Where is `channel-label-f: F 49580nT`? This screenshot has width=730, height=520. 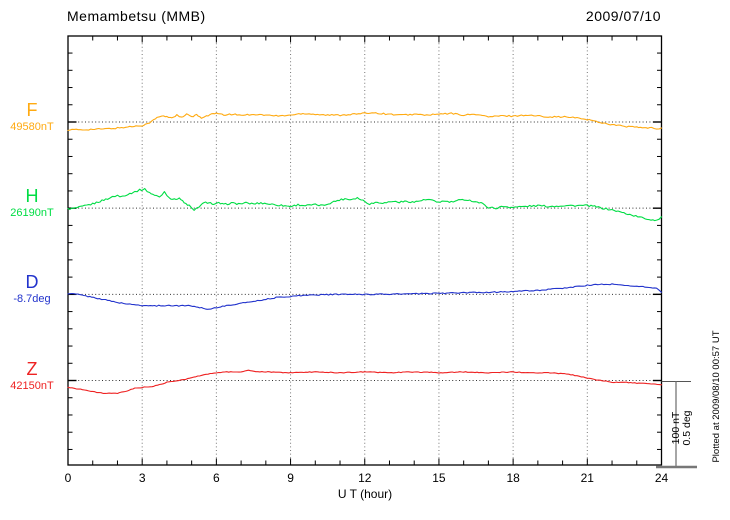
channel-label-f: F 49580nT is located at coordinates (32, 116).